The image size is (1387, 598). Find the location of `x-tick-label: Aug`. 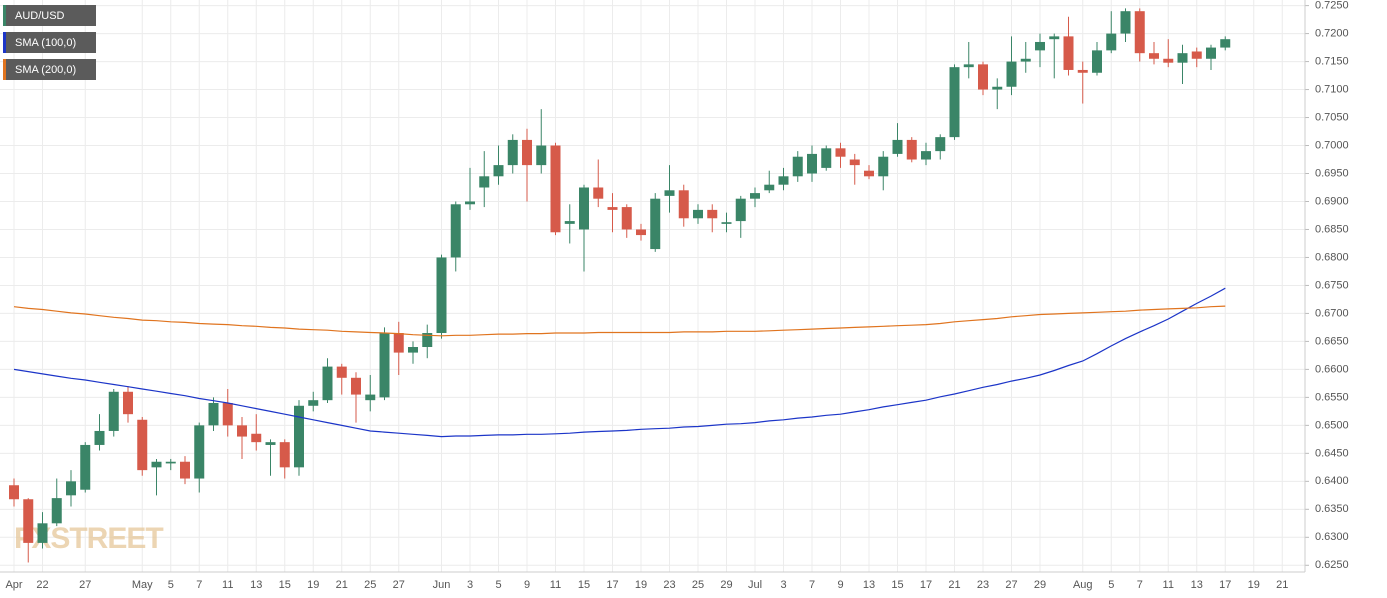

x-tick-label: Aug is located at coordinates (1083, 585).